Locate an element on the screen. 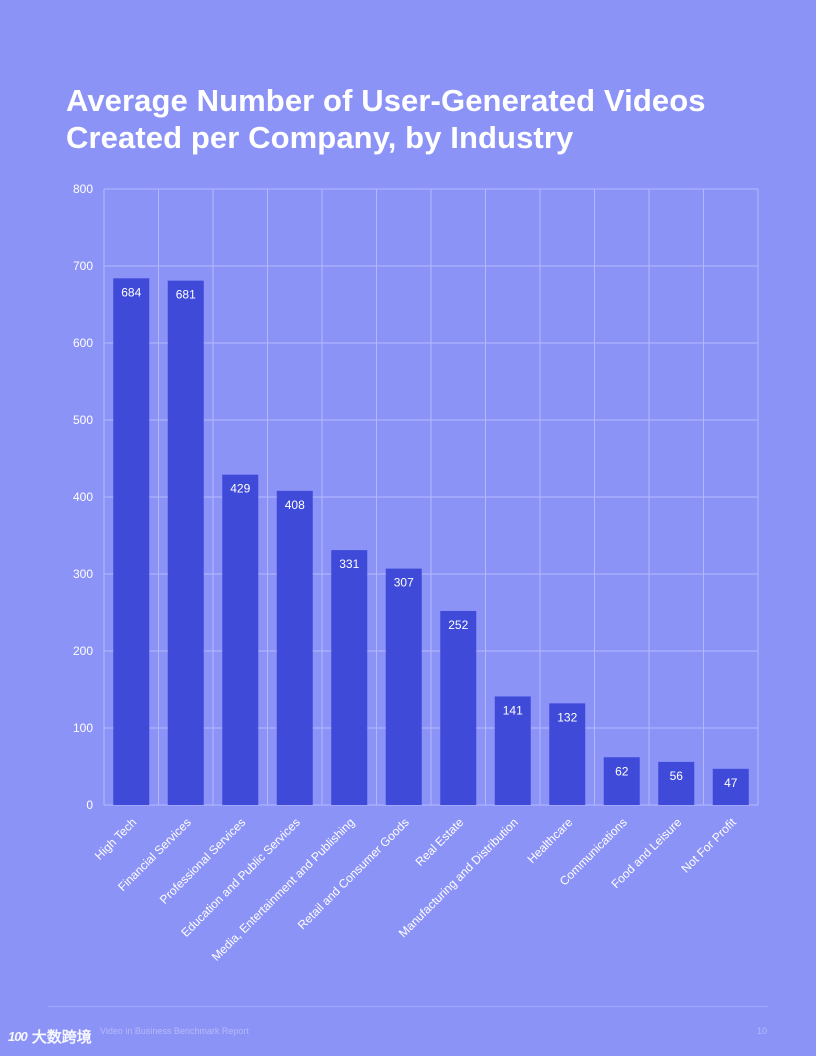  watermark-text: 大数跨境 is located at coordinates (61, 1037).